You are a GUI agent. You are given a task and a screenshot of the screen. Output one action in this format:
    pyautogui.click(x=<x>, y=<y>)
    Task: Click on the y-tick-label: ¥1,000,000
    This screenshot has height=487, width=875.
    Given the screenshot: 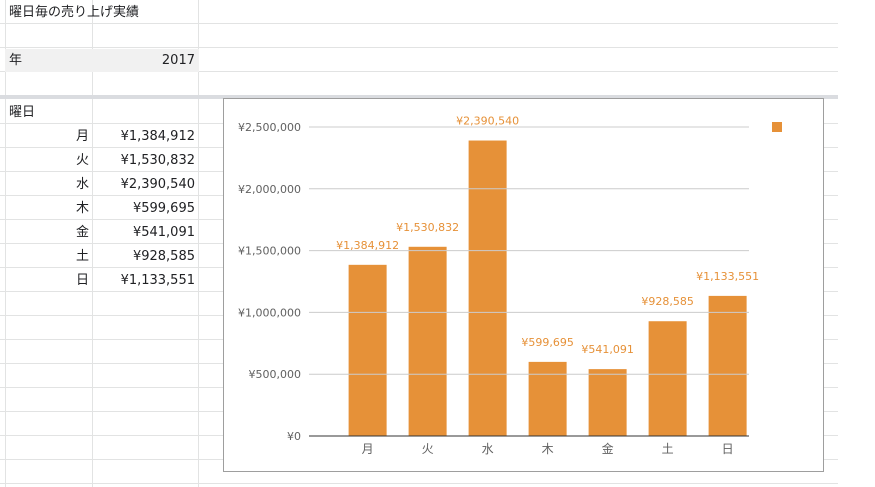 What is the action you would take?
    pyautogui.click(x=269, y=312)
    